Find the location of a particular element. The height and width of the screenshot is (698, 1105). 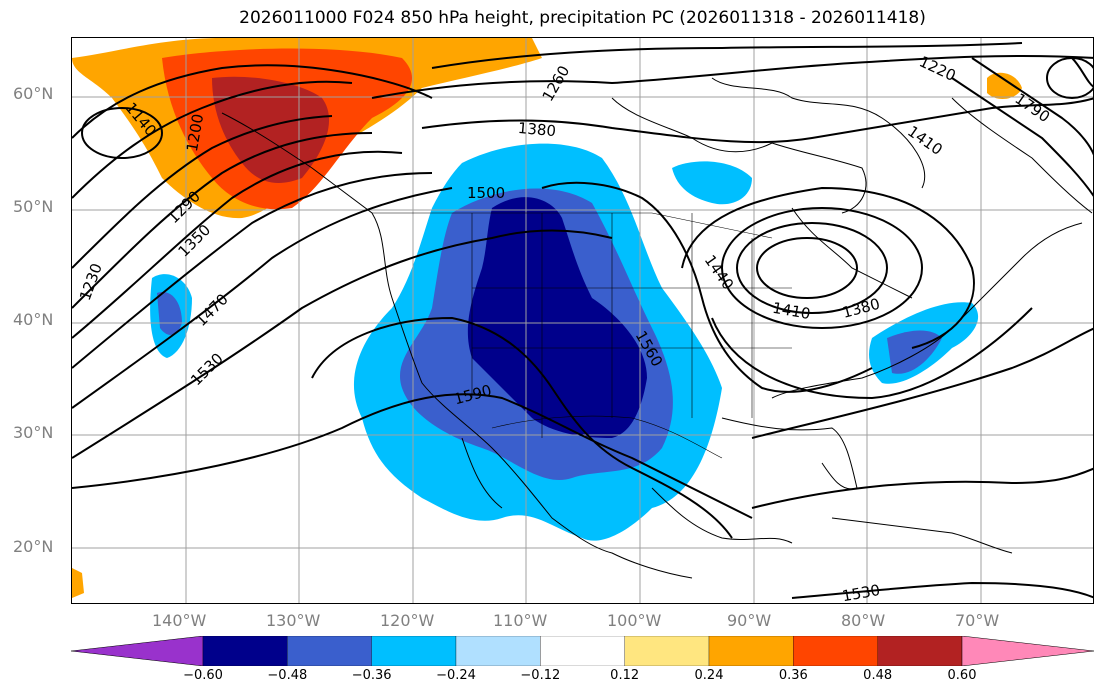

colorbar is located at coordinates (582, 651).